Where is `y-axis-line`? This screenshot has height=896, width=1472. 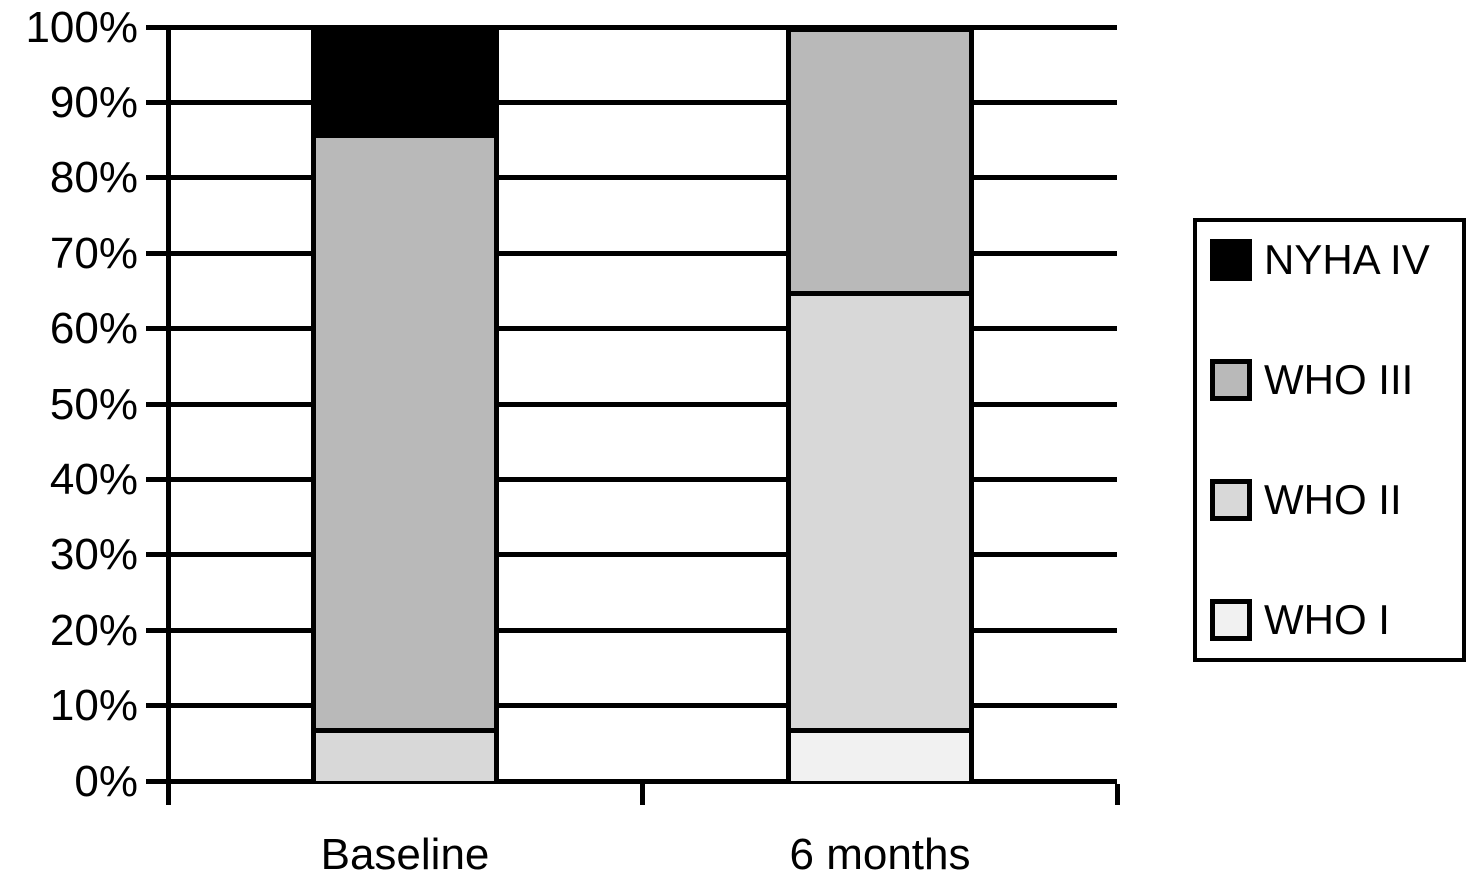 y-axis-line is located at coordinates (168, 415).